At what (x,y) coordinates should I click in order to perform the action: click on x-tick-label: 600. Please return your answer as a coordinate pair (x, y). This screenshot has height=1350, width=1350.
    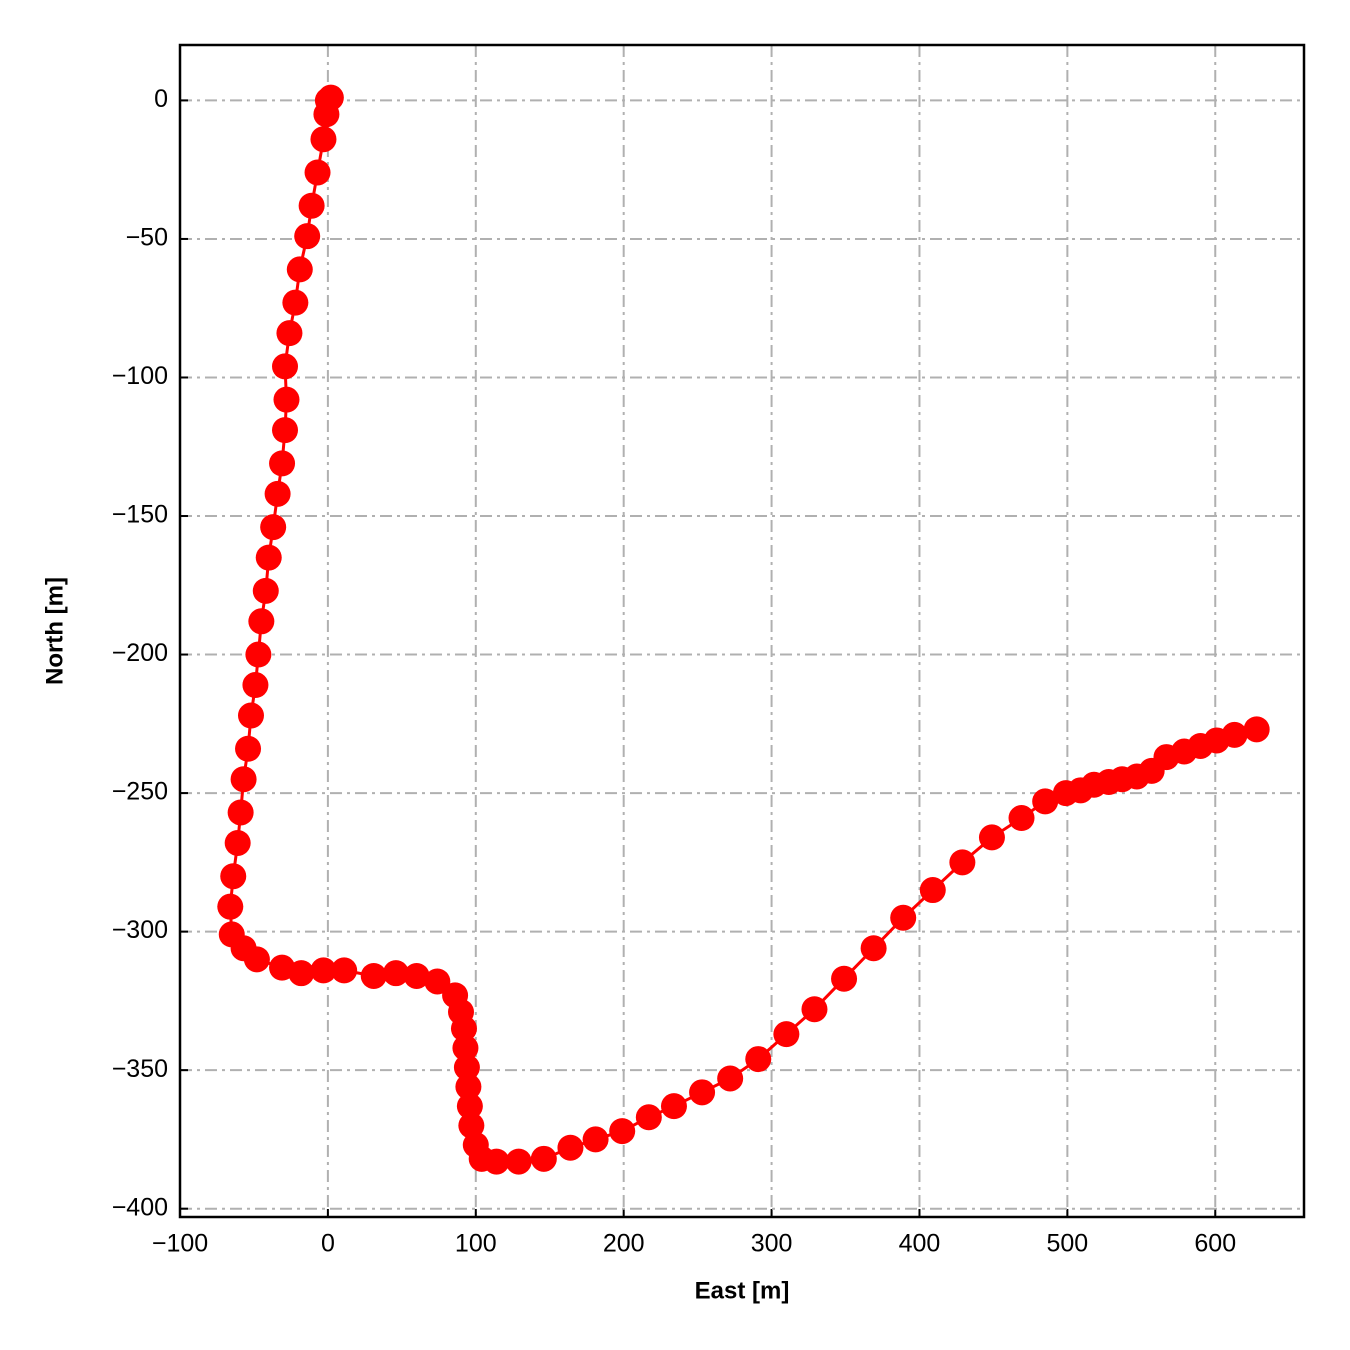
    Looking at the image, I should click on (1215, 1244).